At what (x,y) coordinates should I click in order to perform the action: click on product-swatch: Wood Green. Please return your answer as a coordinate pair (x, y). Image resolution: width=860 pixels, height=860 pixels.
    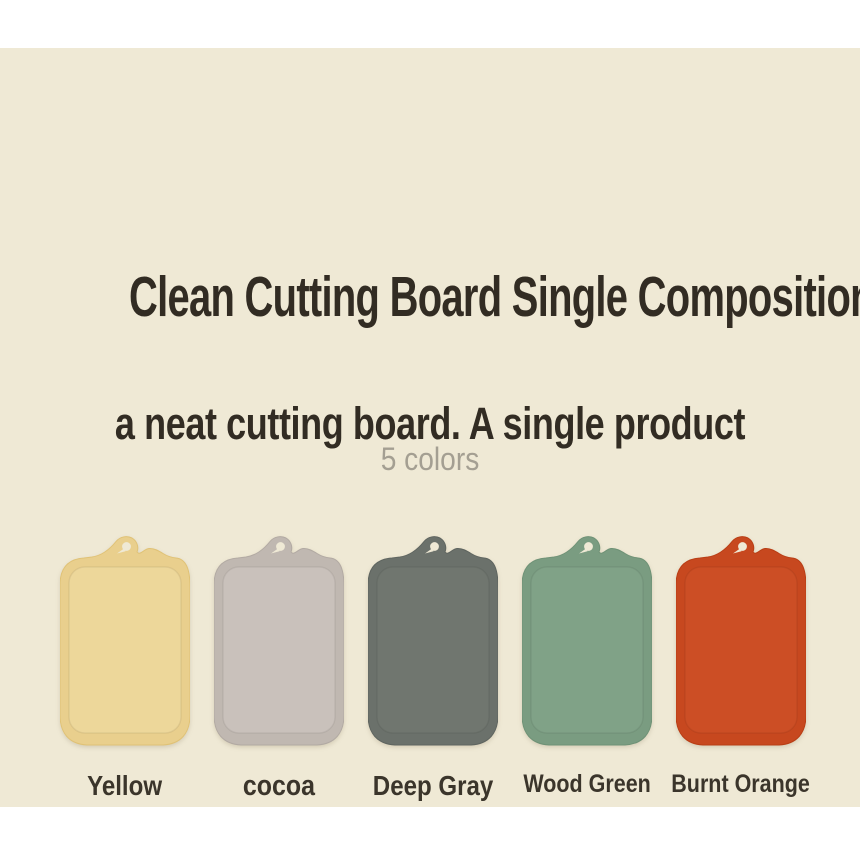
    Looking at the image, I should click on (587, 668).